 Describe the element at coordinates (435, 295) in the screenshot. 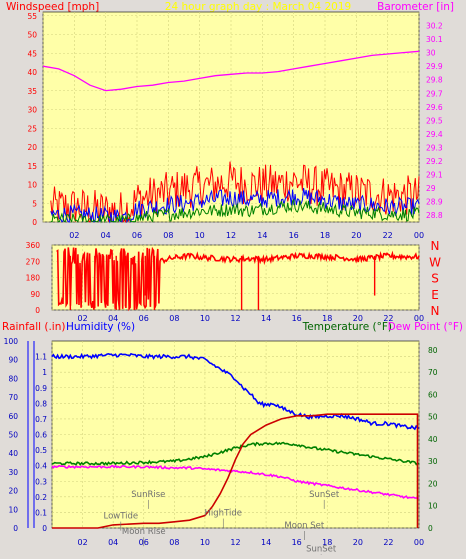

I see `compass-label: E` at that location.